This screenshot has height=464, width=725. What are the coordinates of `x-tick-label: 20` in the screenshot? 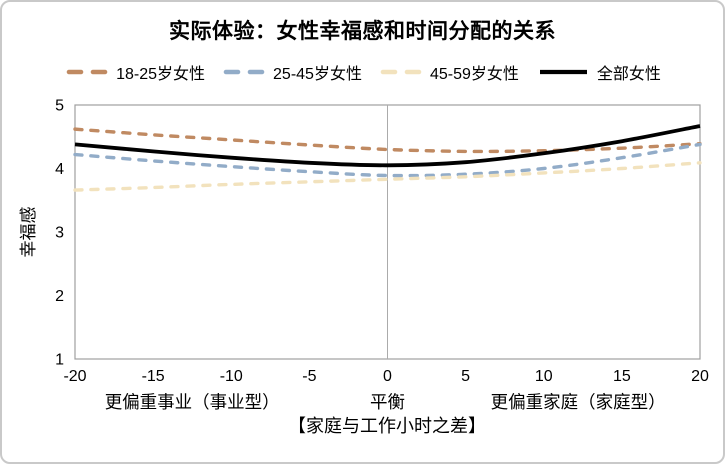 It's located at (700, 376).